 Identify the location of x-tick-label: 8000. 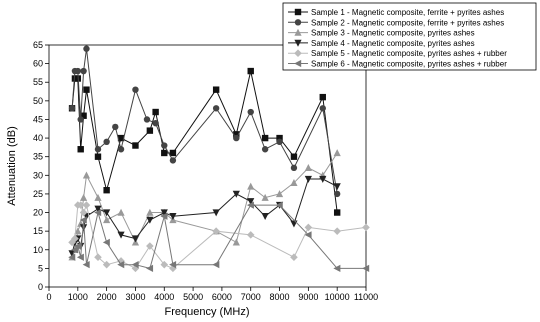
(280, 297).